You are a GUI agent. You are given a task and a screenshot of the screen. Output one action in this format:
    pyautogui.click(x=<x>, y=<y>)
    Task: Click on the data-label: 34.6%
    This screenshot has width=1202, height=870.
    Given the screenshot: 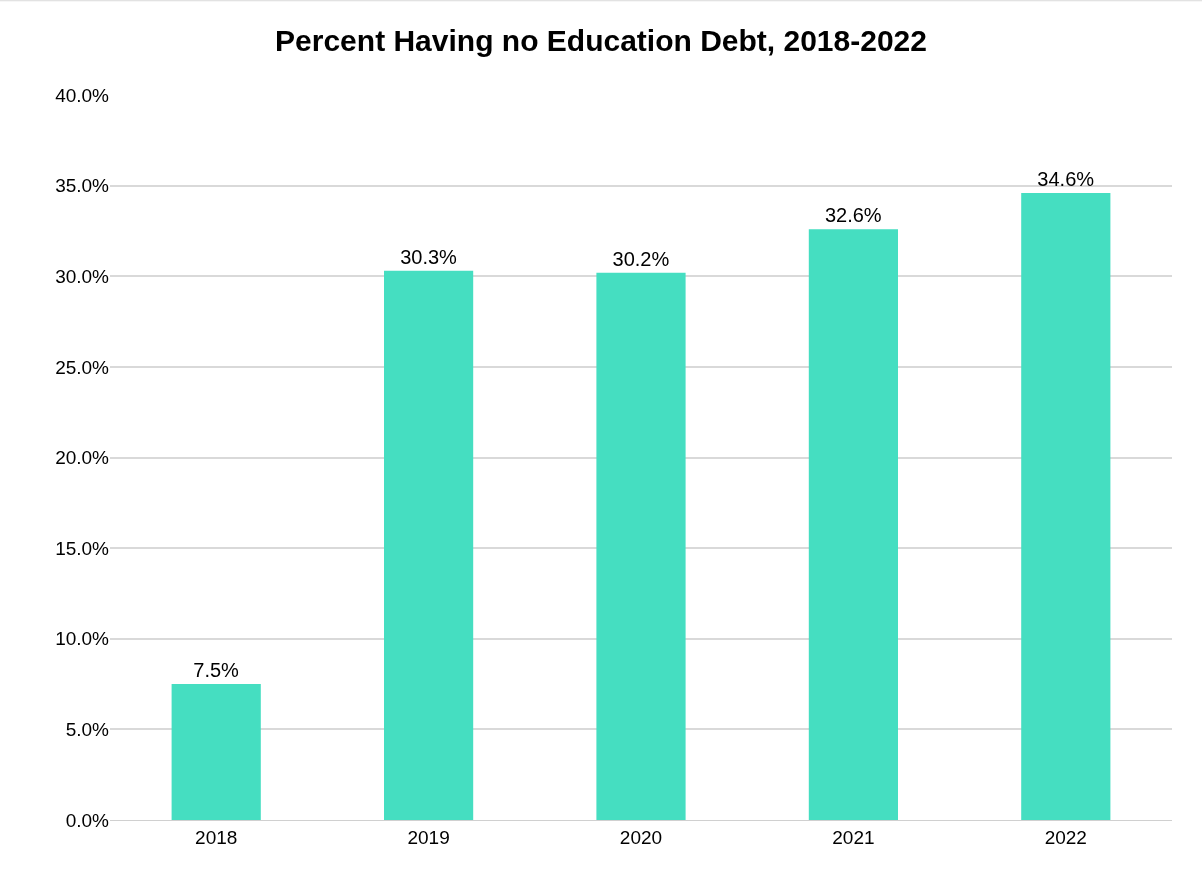 What is the action you would take?
    pyautogui.click(x=1066, y=178)
    